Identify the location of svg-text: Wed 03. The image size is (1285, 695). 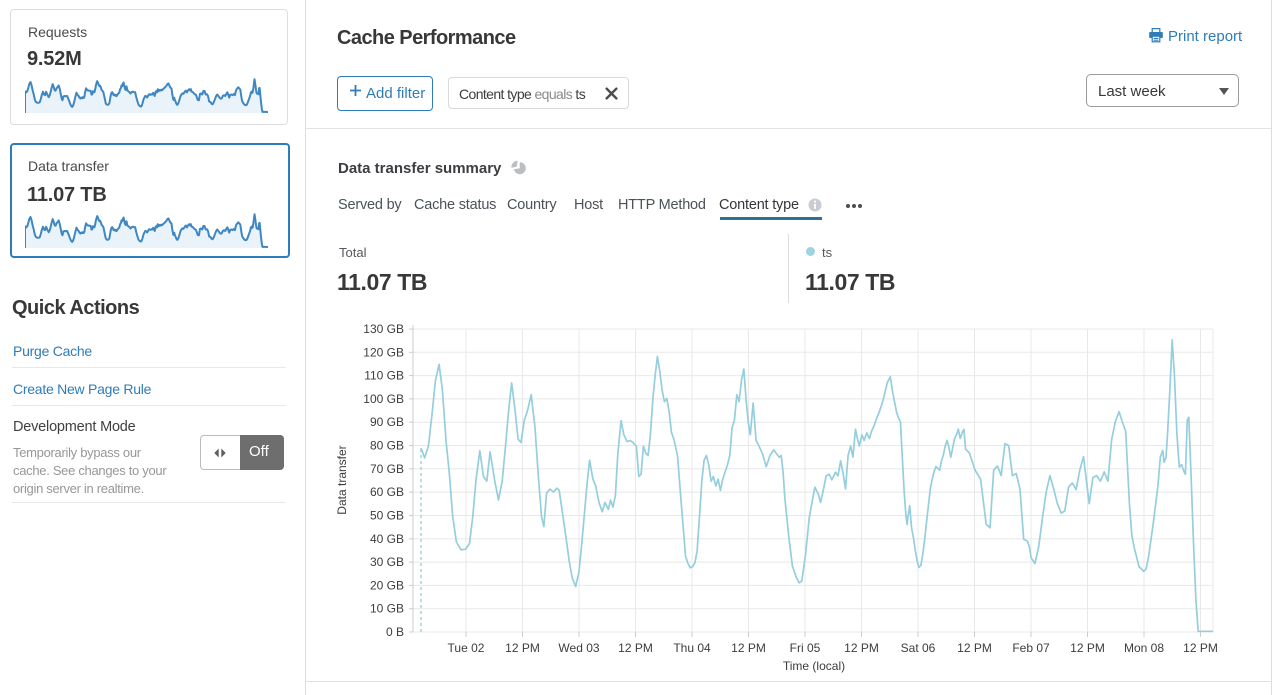
(578, 648).